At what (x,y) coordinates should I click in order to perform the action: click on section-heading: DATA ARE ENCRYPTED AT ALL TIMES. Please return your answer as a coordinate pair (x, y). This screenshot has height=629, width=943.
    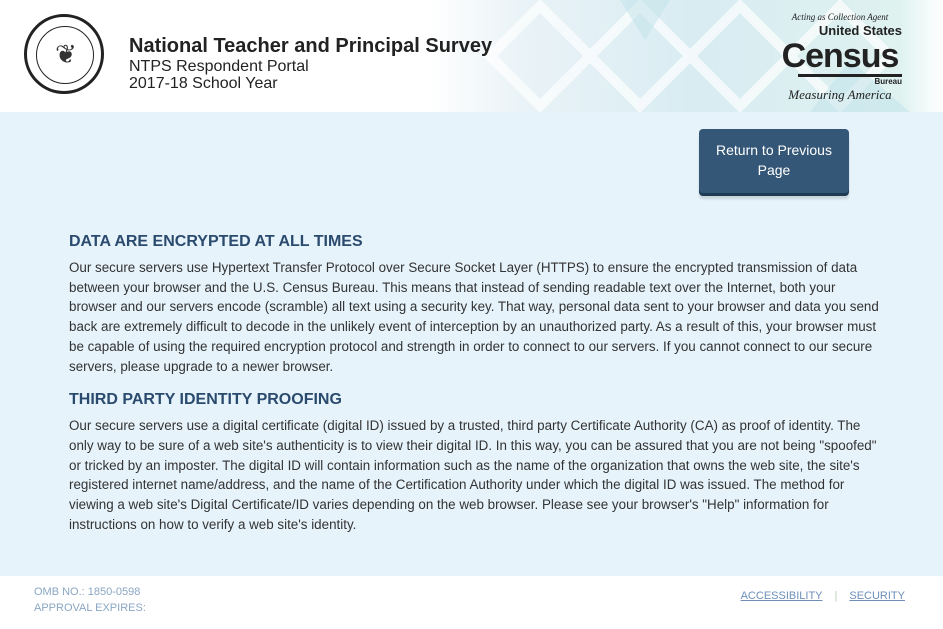
    Looking at the image, I should click on (216, 241).